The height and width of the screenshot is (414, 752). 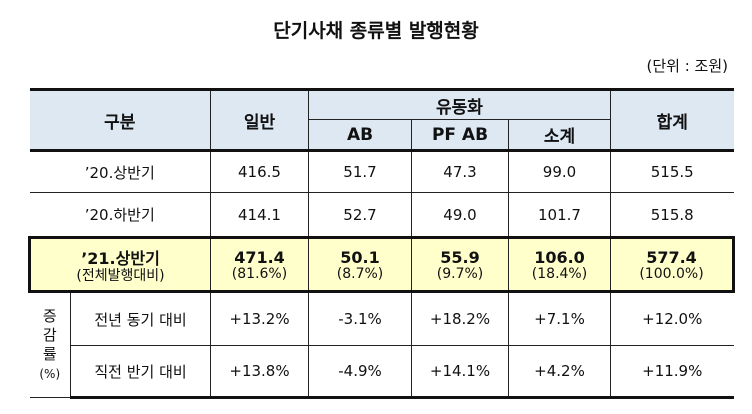 What do you see at coordinates (559, 372) in the screenshot?
I see `cell-subtotal: +4.2%` at bounding box center [559, 372].